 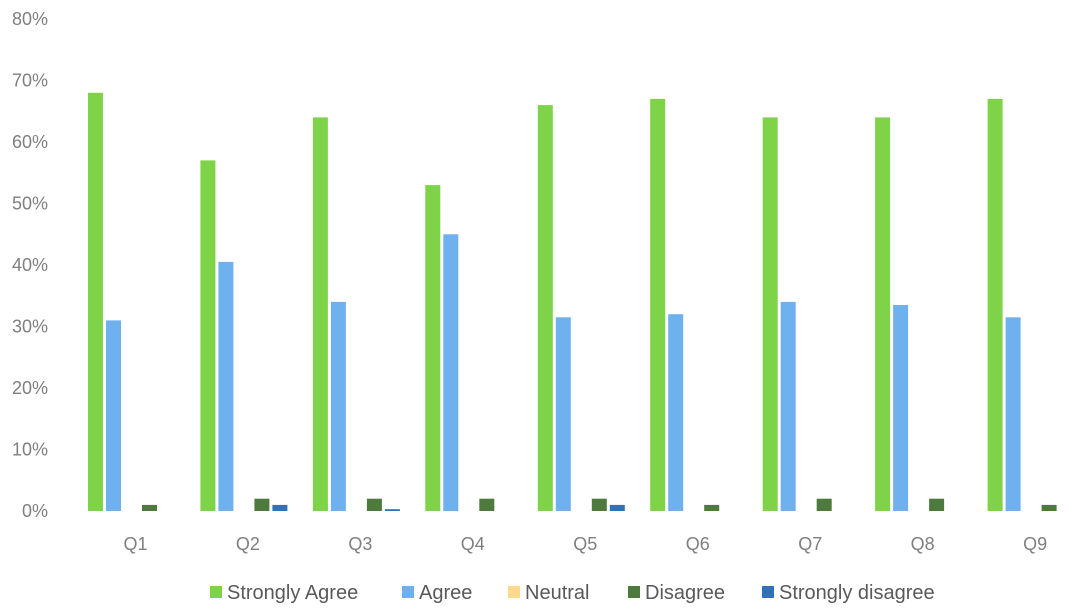 What do you see at coordinates (545, 308) in the screenshot?
I see `bar-q5-strongly-agree` at bounding box center [545, 308].